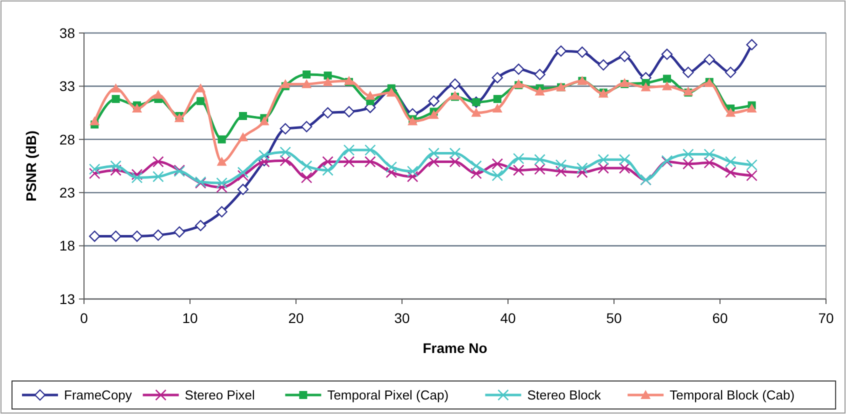  What do you see at coordinates (388, 395) in the screenshot?
I see `legend-label: Temporal Pixel (Cap)` at bounding box center [388, 395].